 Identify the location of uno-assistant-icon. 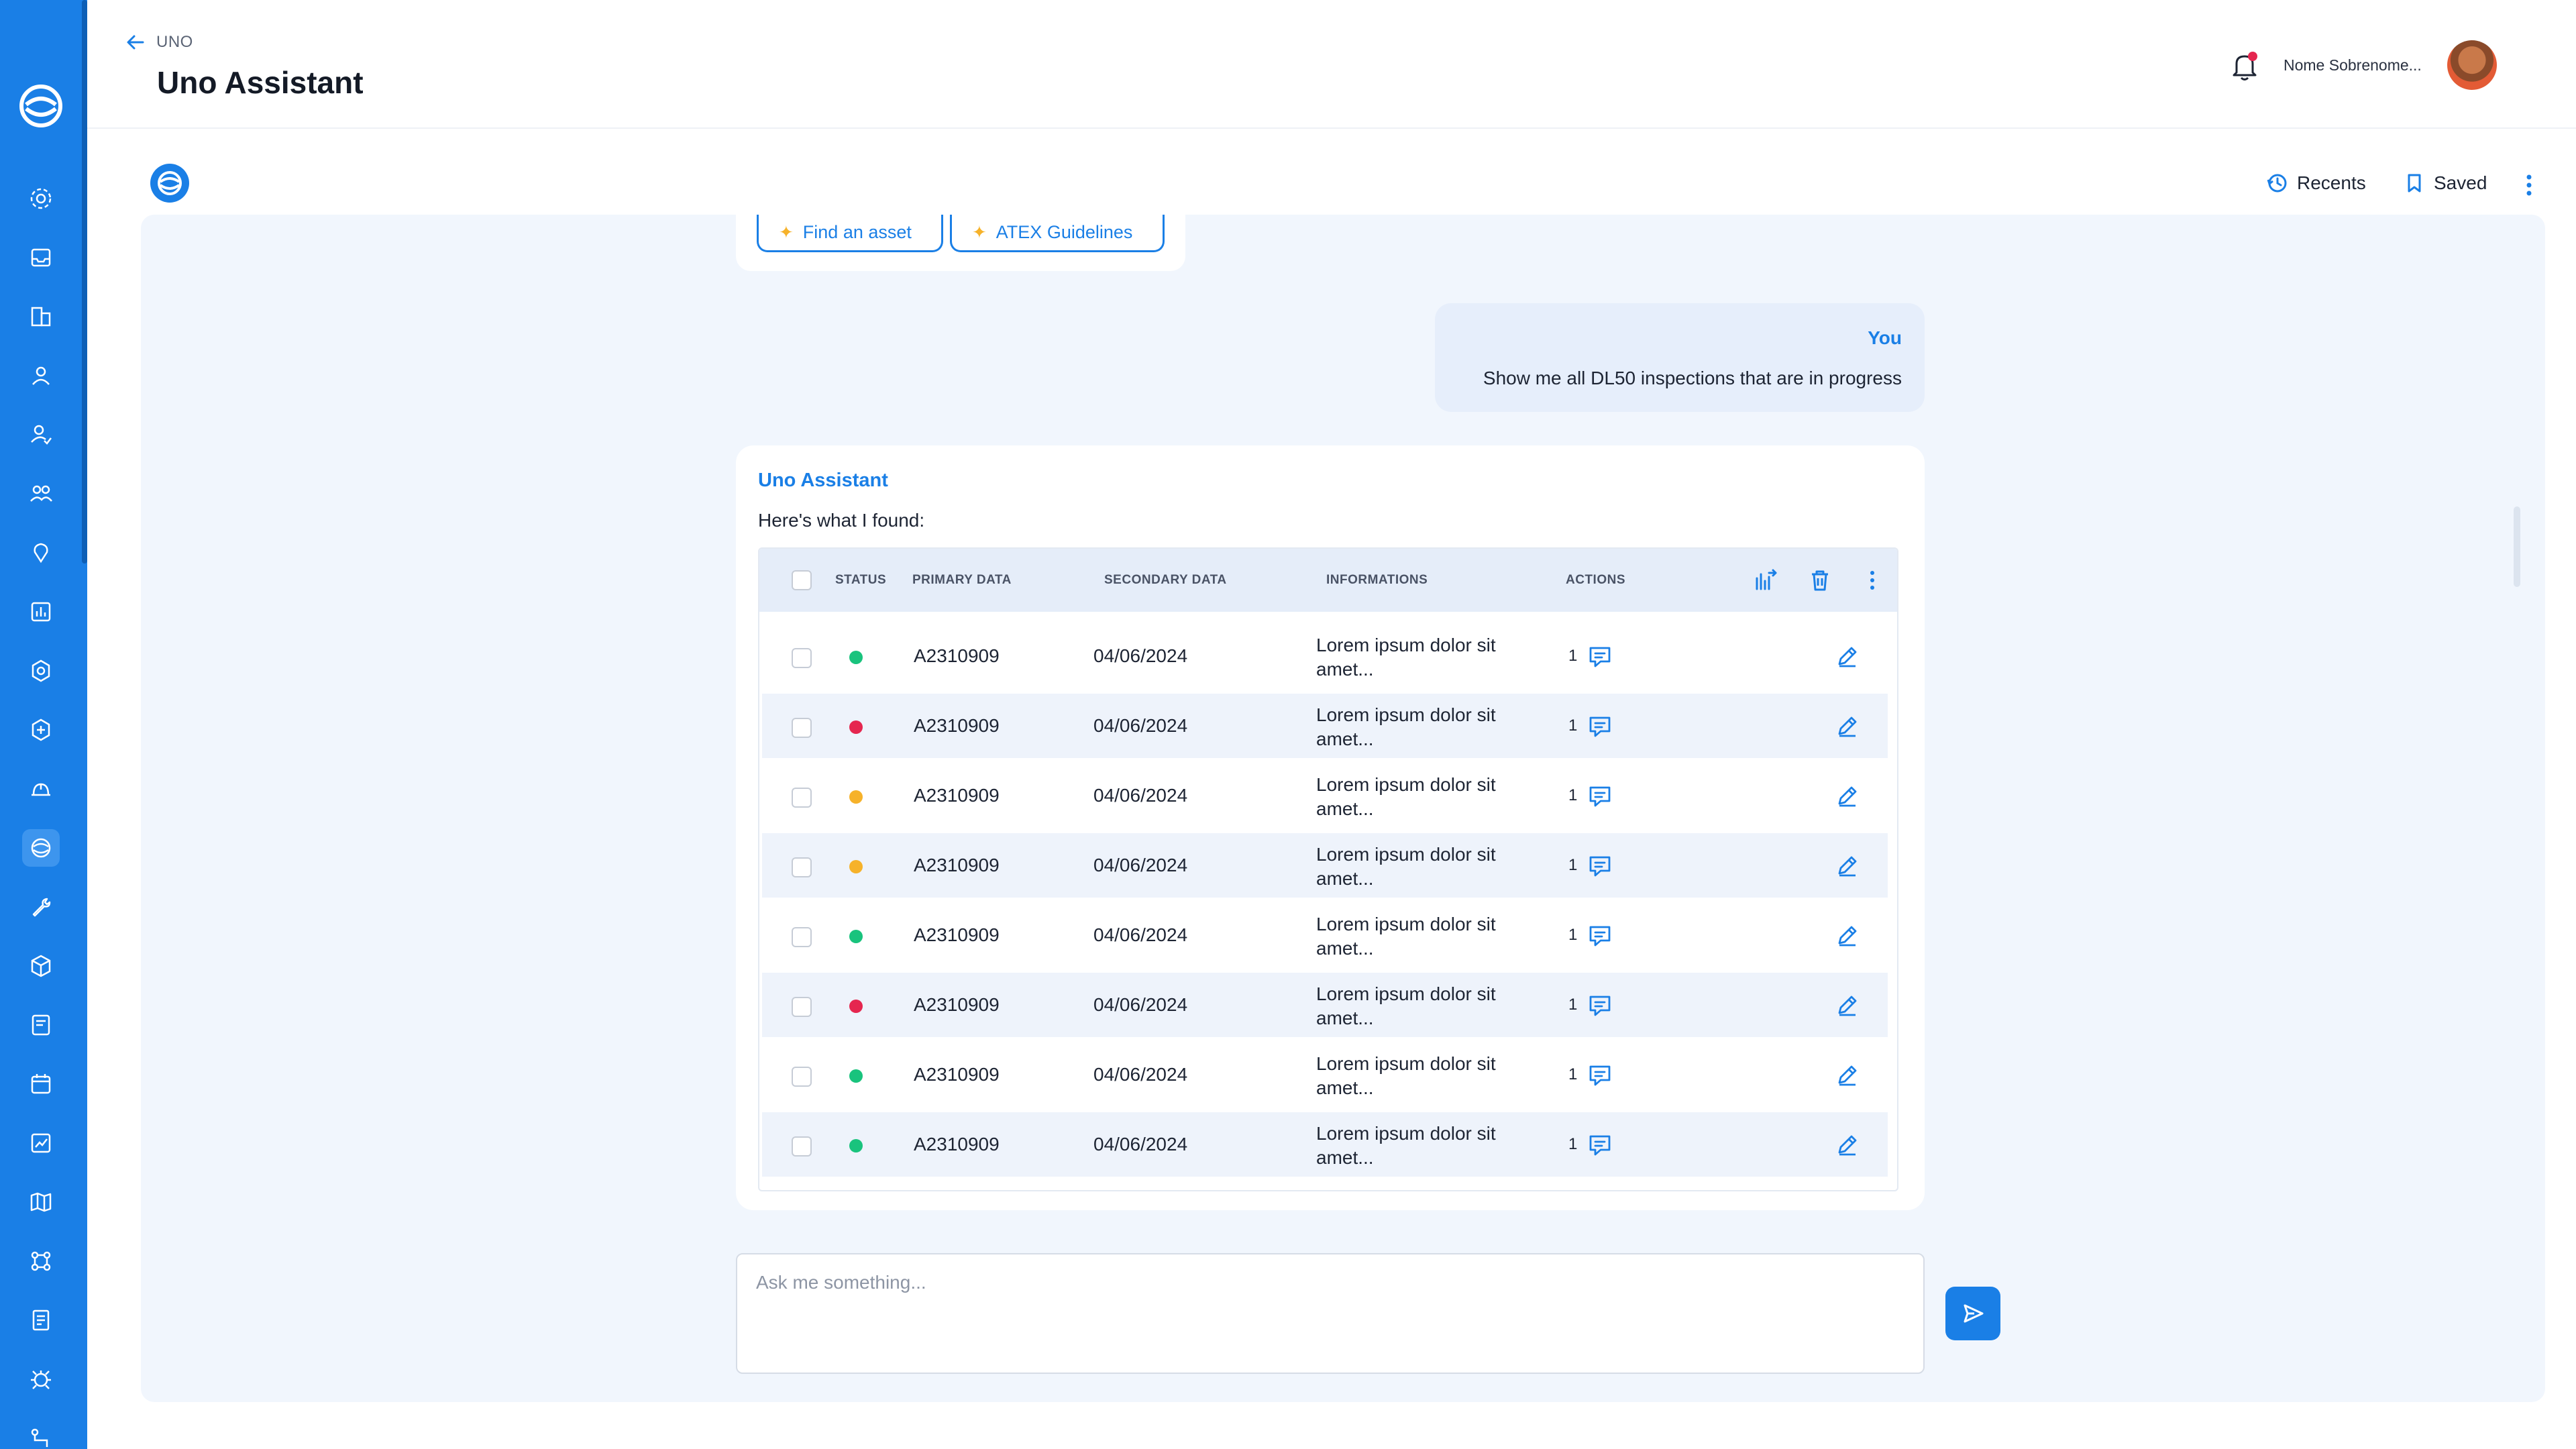
(41, 848).